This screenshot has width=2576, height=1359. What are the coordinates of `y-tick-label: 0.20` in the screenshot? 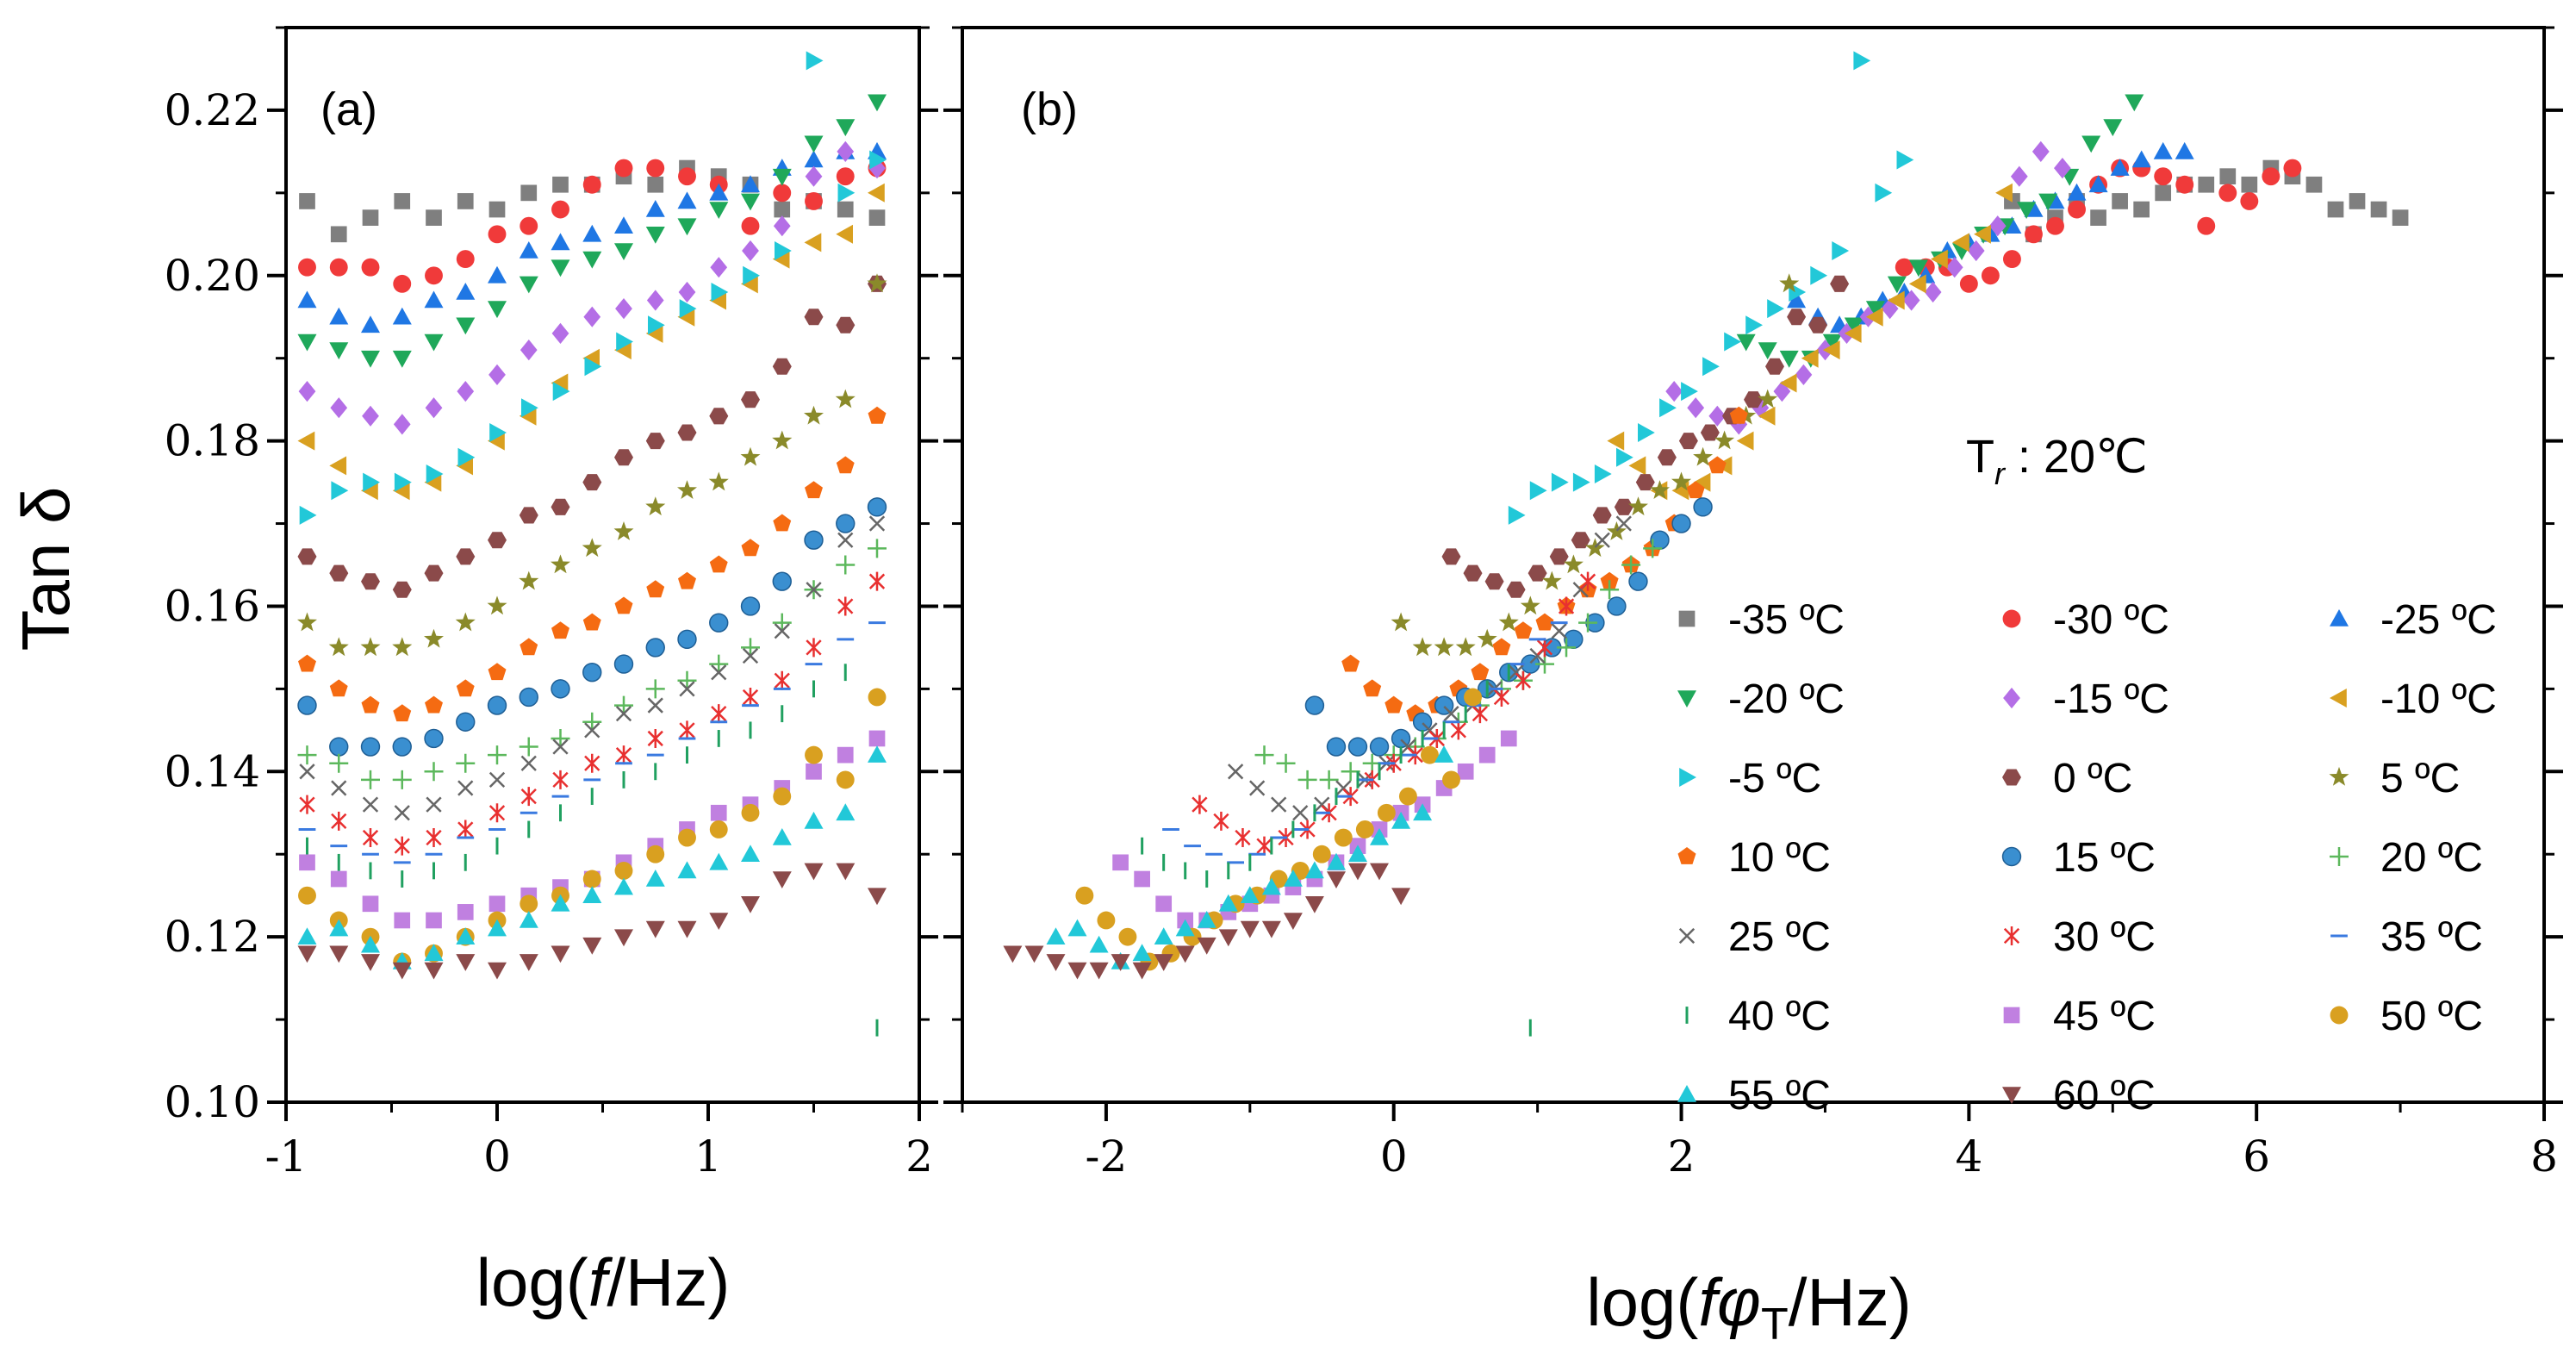 It's located at (213, 276).